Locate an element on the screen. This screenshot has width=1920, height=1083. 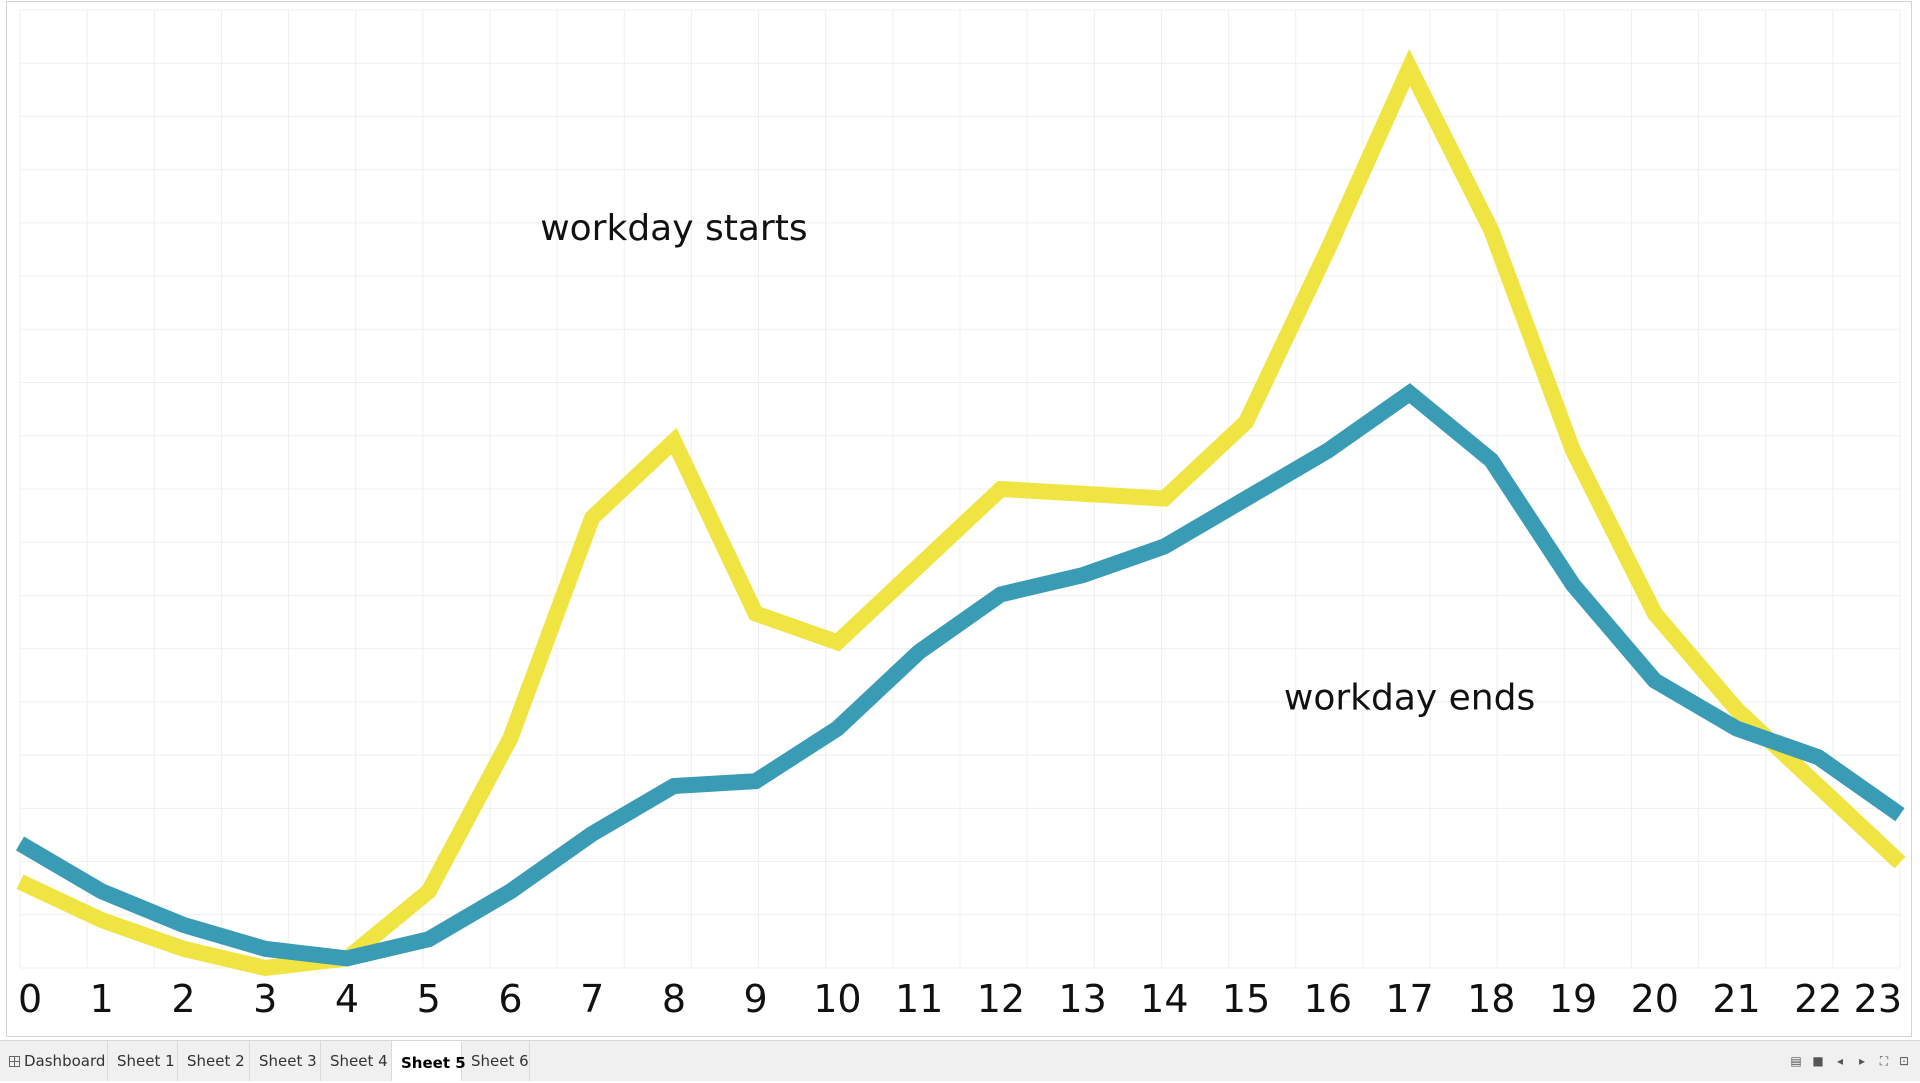
tab-sheet-2: Sheet 2 is located at coordinates (214, 1061).